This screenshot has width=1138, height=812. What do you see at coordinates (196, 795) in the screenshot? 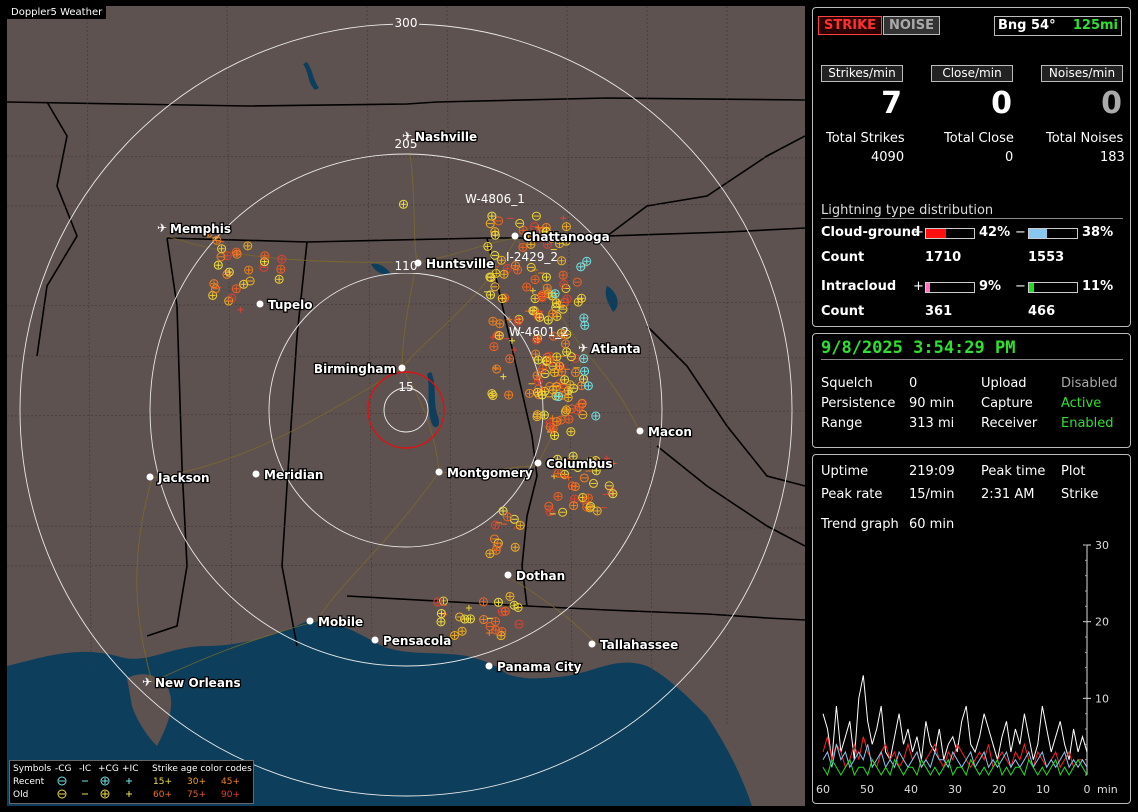
I see `legend-age-old-2: 75+` at bounding box center [196, 795].